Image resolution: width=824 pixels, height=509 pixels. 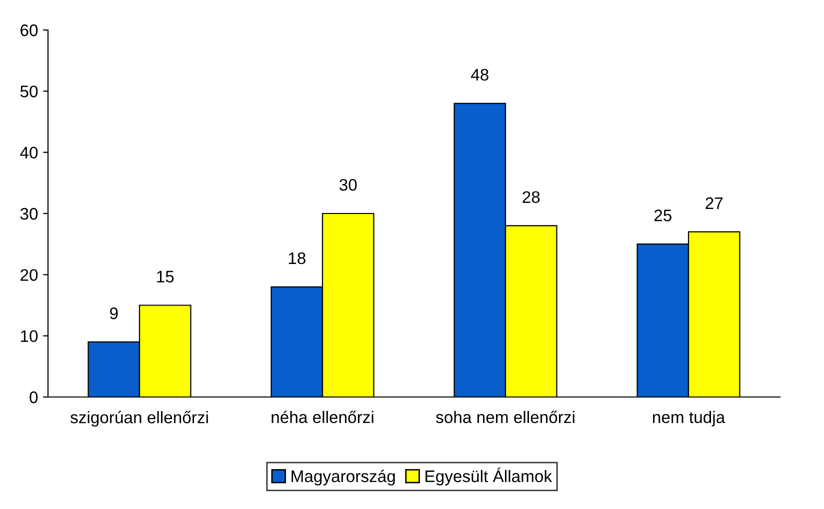 What do you see at coordinates (29, 92) in the screenshot?
I see `y-tick-label: 50` at bounding box center [29, 92].